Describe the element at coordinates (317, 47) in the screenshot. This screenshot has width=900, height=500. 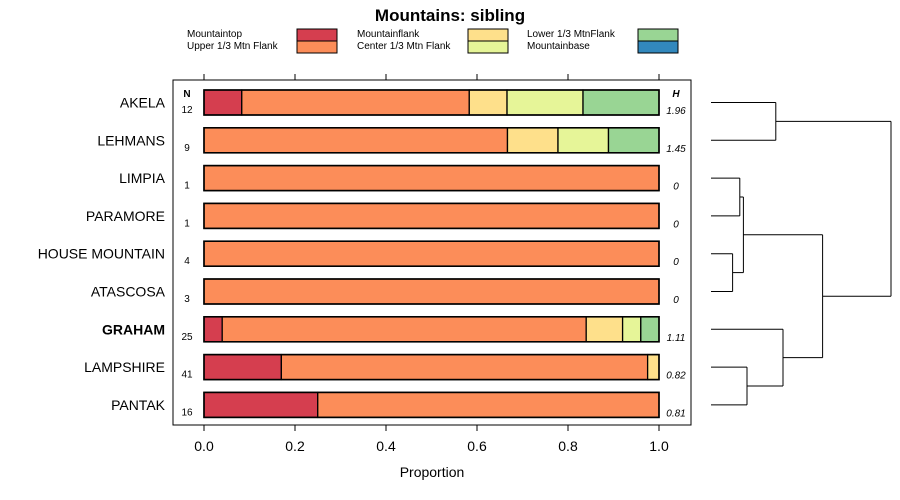
I see `legend-swatch-upper-1-3-mtn-flank` at that location.